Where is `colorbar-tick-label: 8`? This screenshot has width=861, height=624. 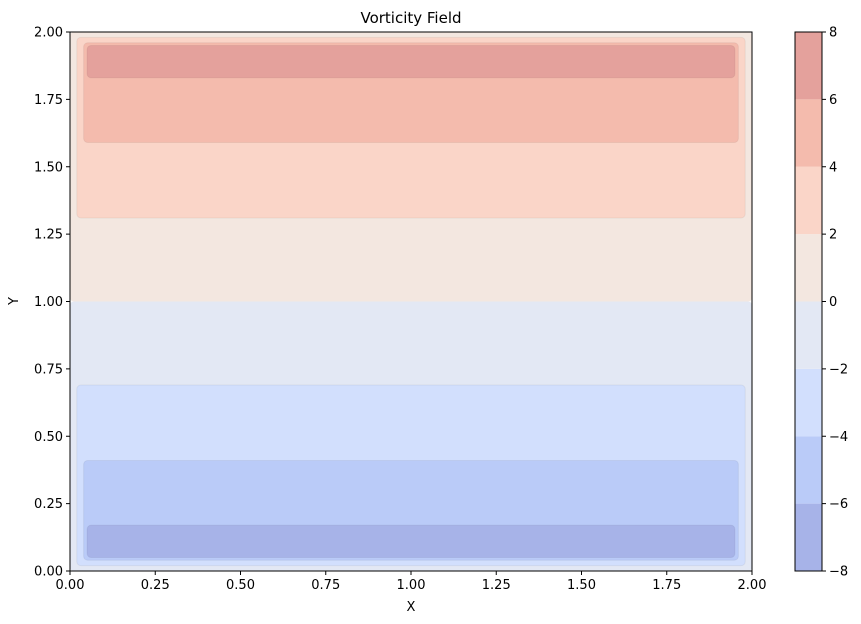 colorbar-tick-label: 8 is located at coordinates (833, 33).